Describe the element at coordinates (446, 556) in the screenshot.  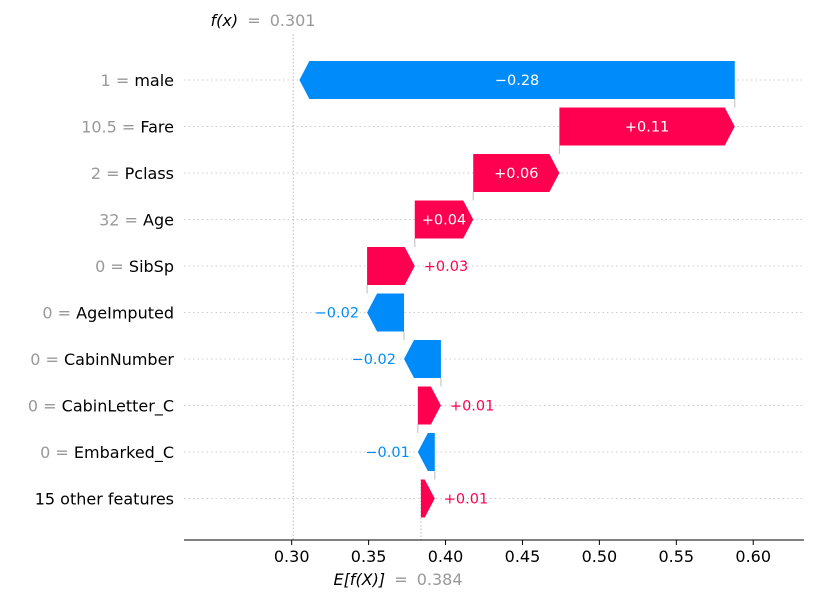
I see `x-axis-tick-label: 0.40` at that location.